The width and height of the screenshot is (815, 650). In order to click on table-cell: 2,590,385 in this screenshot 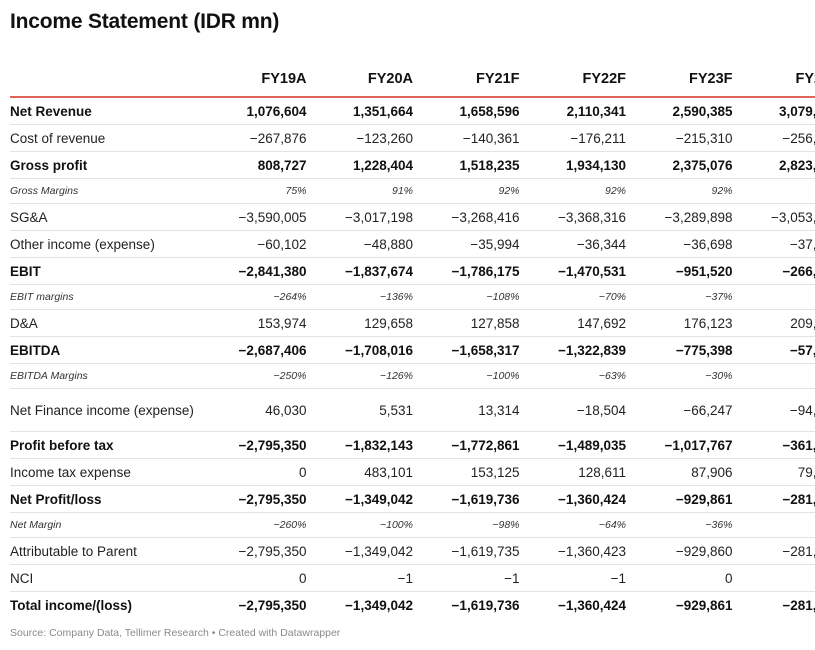, I will do `click(679, 111)`.